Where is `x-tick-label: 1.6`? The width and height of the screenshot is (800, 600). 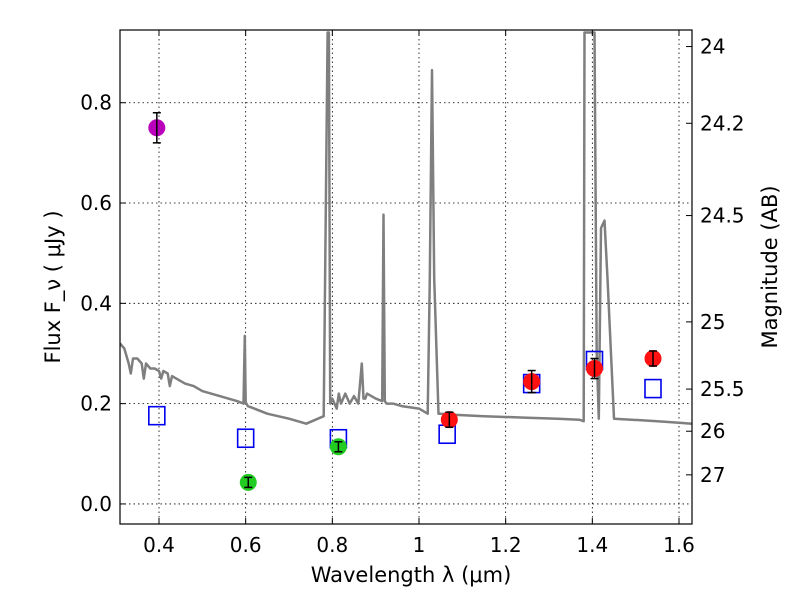
x-tick-label: 1.6 is located at coordinates (679, 545).